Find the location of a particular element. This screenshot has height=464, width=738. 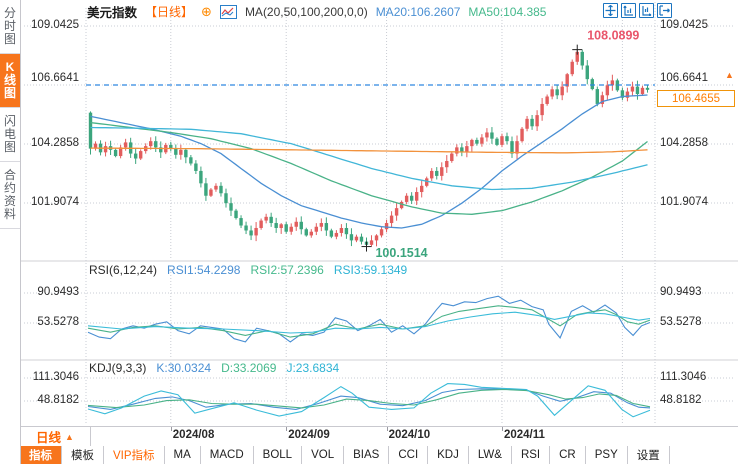

kdj-params: KDJ(9,3,3) is located at coordinates (118, 368).